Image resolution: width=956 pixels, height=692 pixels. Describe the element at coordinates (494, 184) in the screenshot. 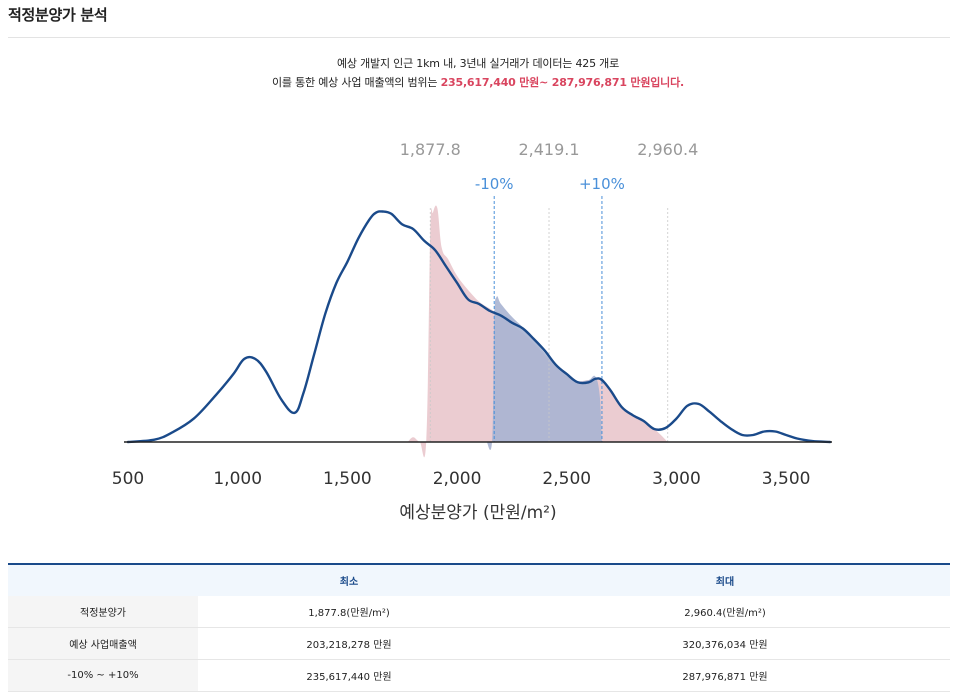

I see `pct-reference-label: -10%` at that location.